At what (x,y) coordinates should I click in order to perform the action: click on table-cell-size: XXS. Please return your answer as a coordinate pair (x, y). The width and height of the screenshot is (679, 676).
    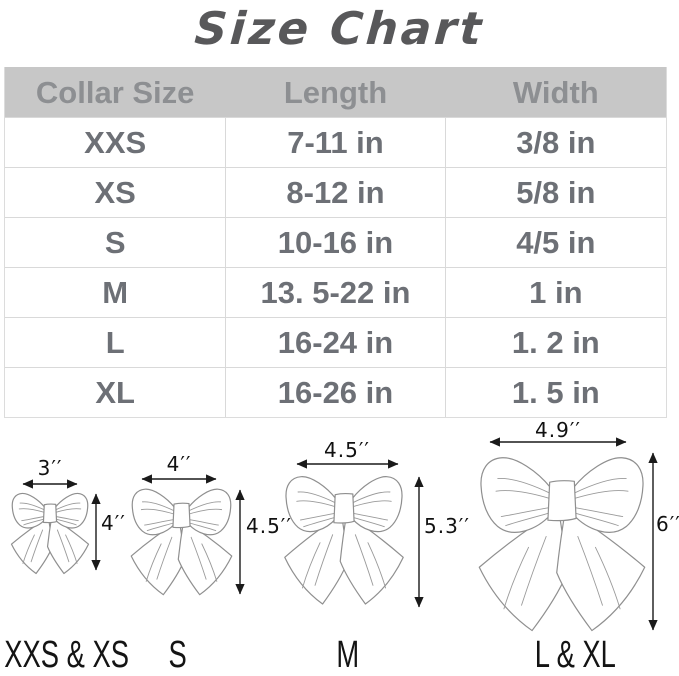
    Looking at the image, I should click on (115, 142).